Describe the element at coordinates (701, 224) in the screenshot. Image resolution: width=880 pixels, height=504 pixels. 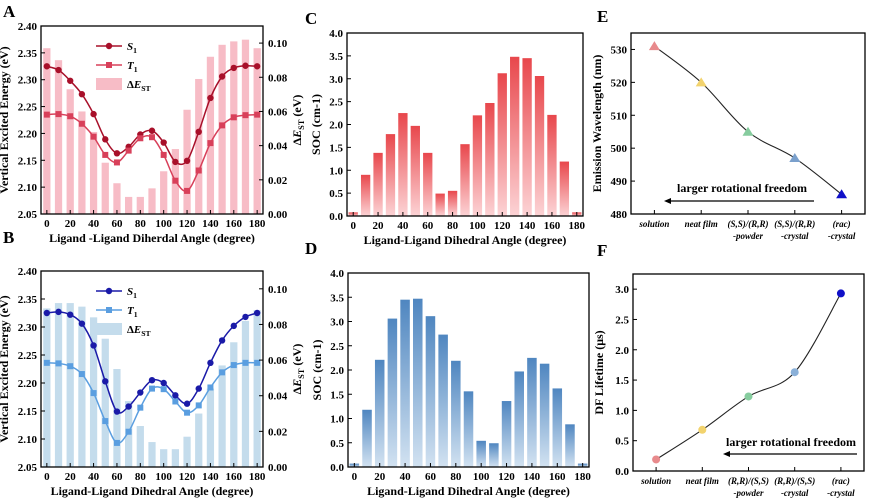
I see `category-label: neat film` at that location.